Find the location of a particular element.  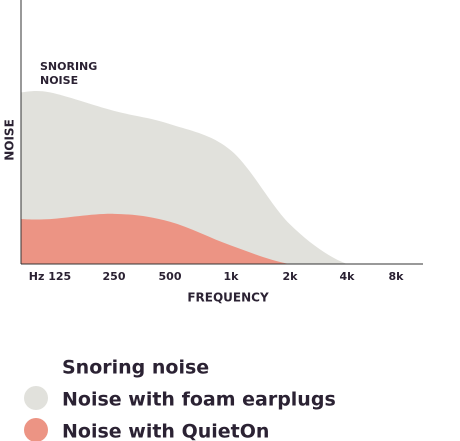

legend-label: Noise with QuietOn is located at coordinates (165, 431).